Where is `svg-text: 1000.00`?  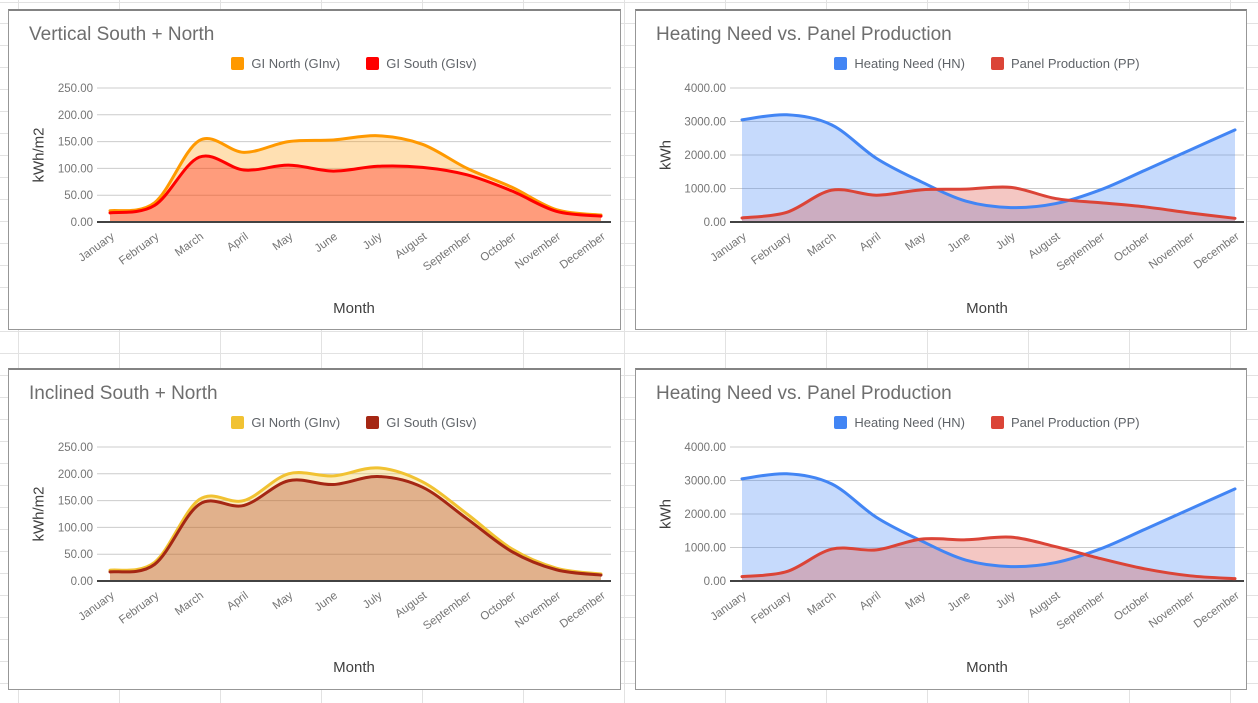
svg-text: 1000.00 is located at coordinates (705, 549).